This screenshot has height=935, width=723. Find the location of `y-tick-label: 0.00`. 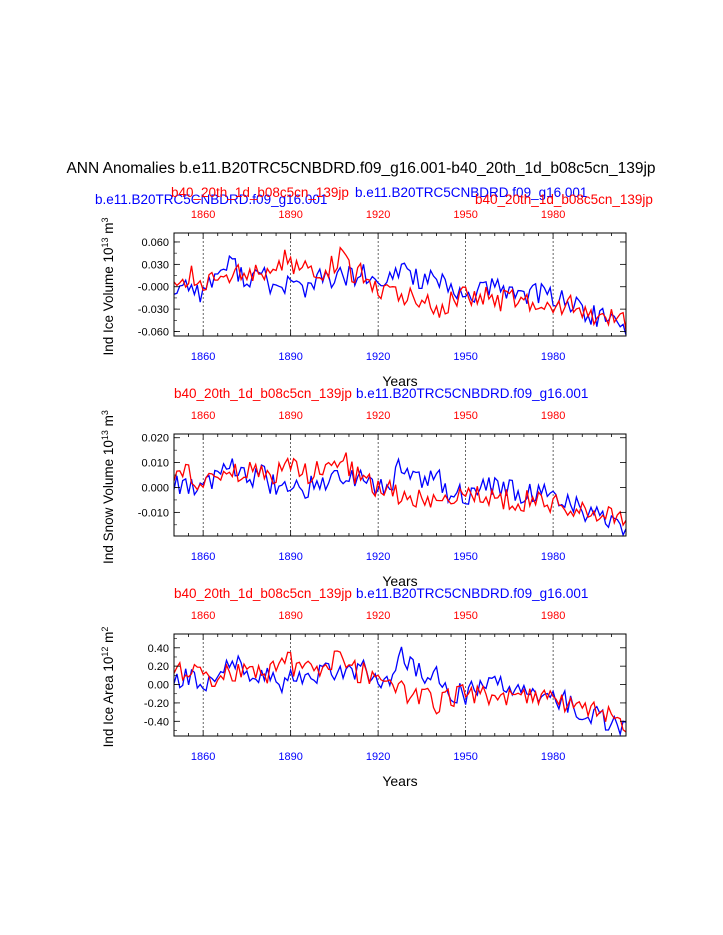

y-tick-label: 0.00 is located at coordinates (158, 686).